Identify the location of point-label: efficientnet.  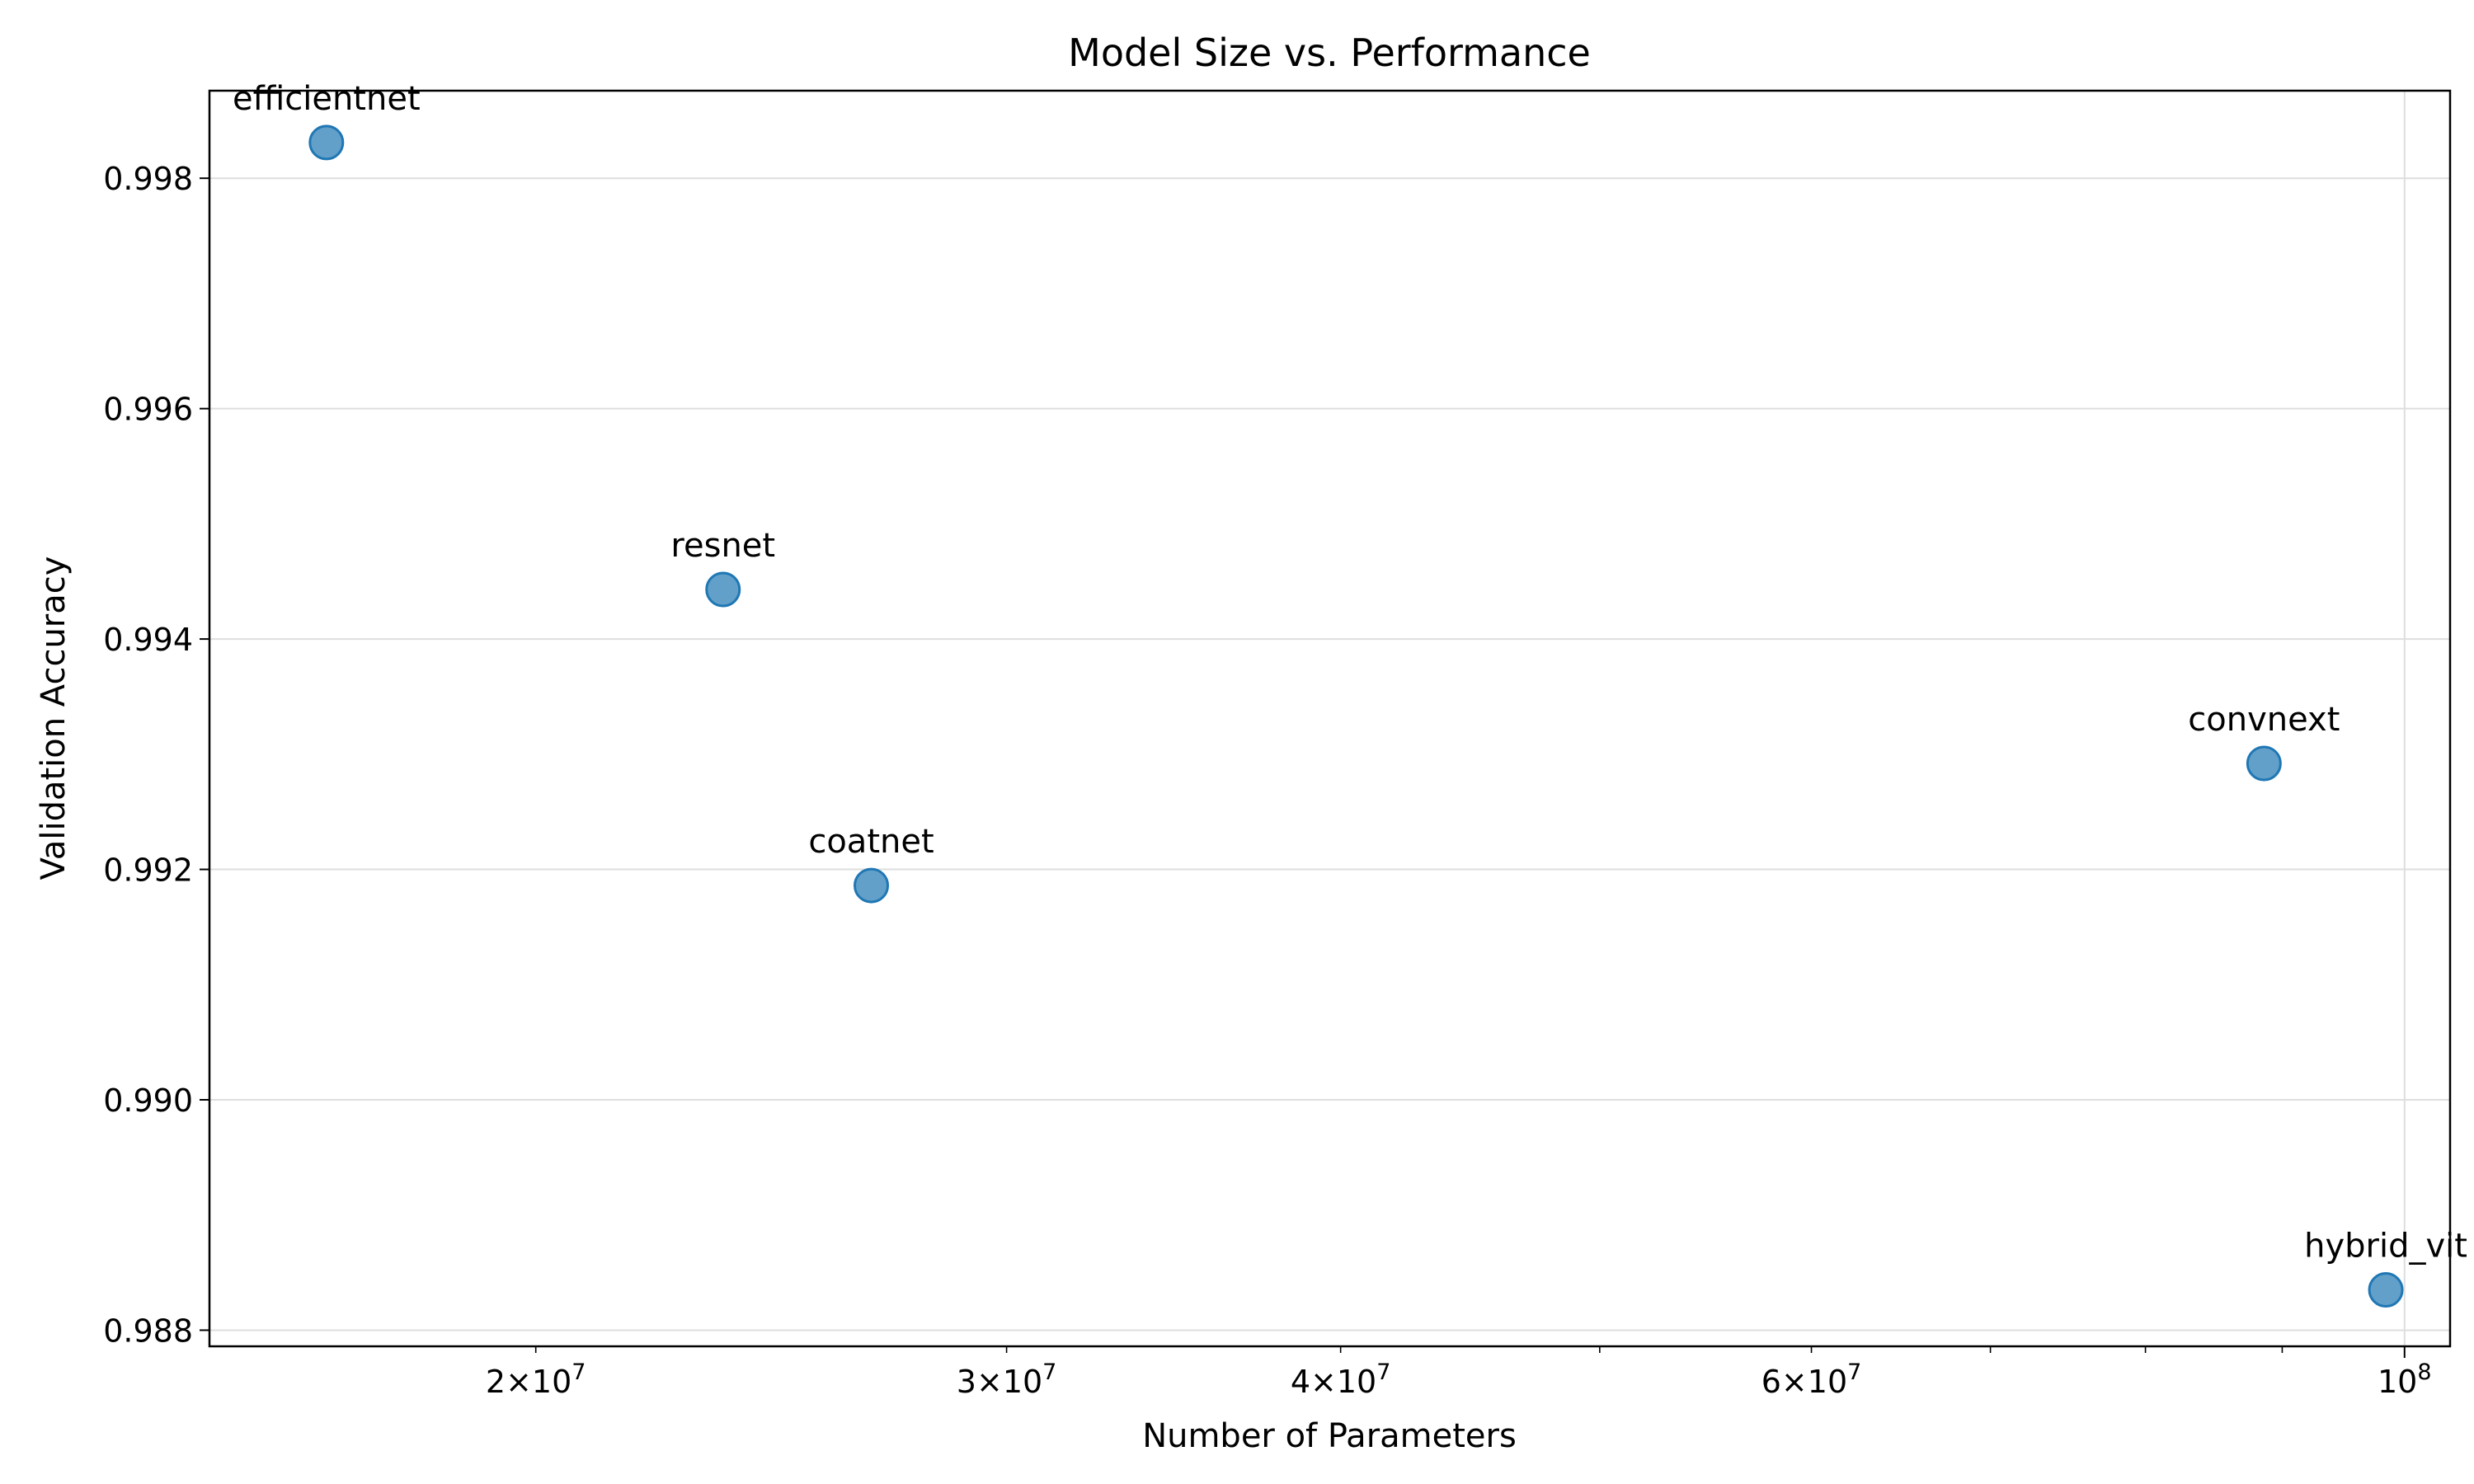
(327, 99).